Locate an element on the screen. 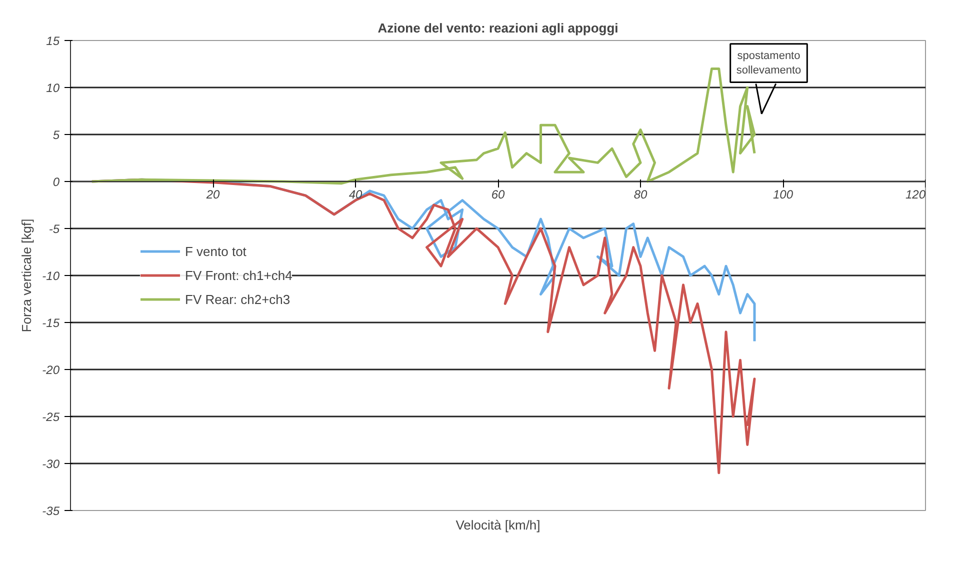 The height and width of the screenshot is (566, 957). legend-label: FV Front: ch1+ch4 is located at coordinates (238, 275).